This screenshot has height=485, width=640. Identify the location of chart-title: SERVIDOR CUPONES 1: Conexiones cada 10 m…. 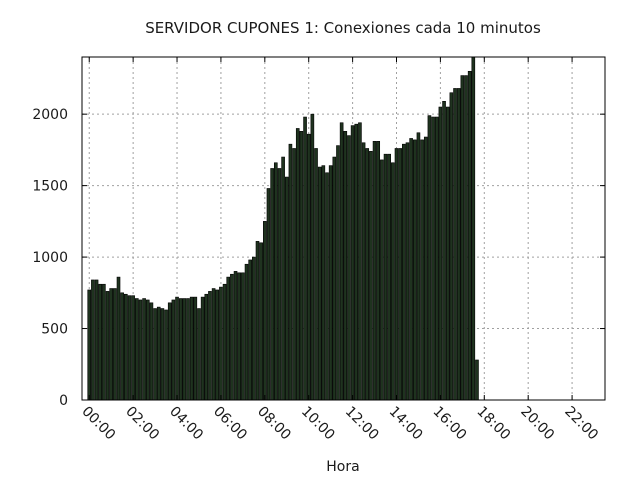
(343, 28).